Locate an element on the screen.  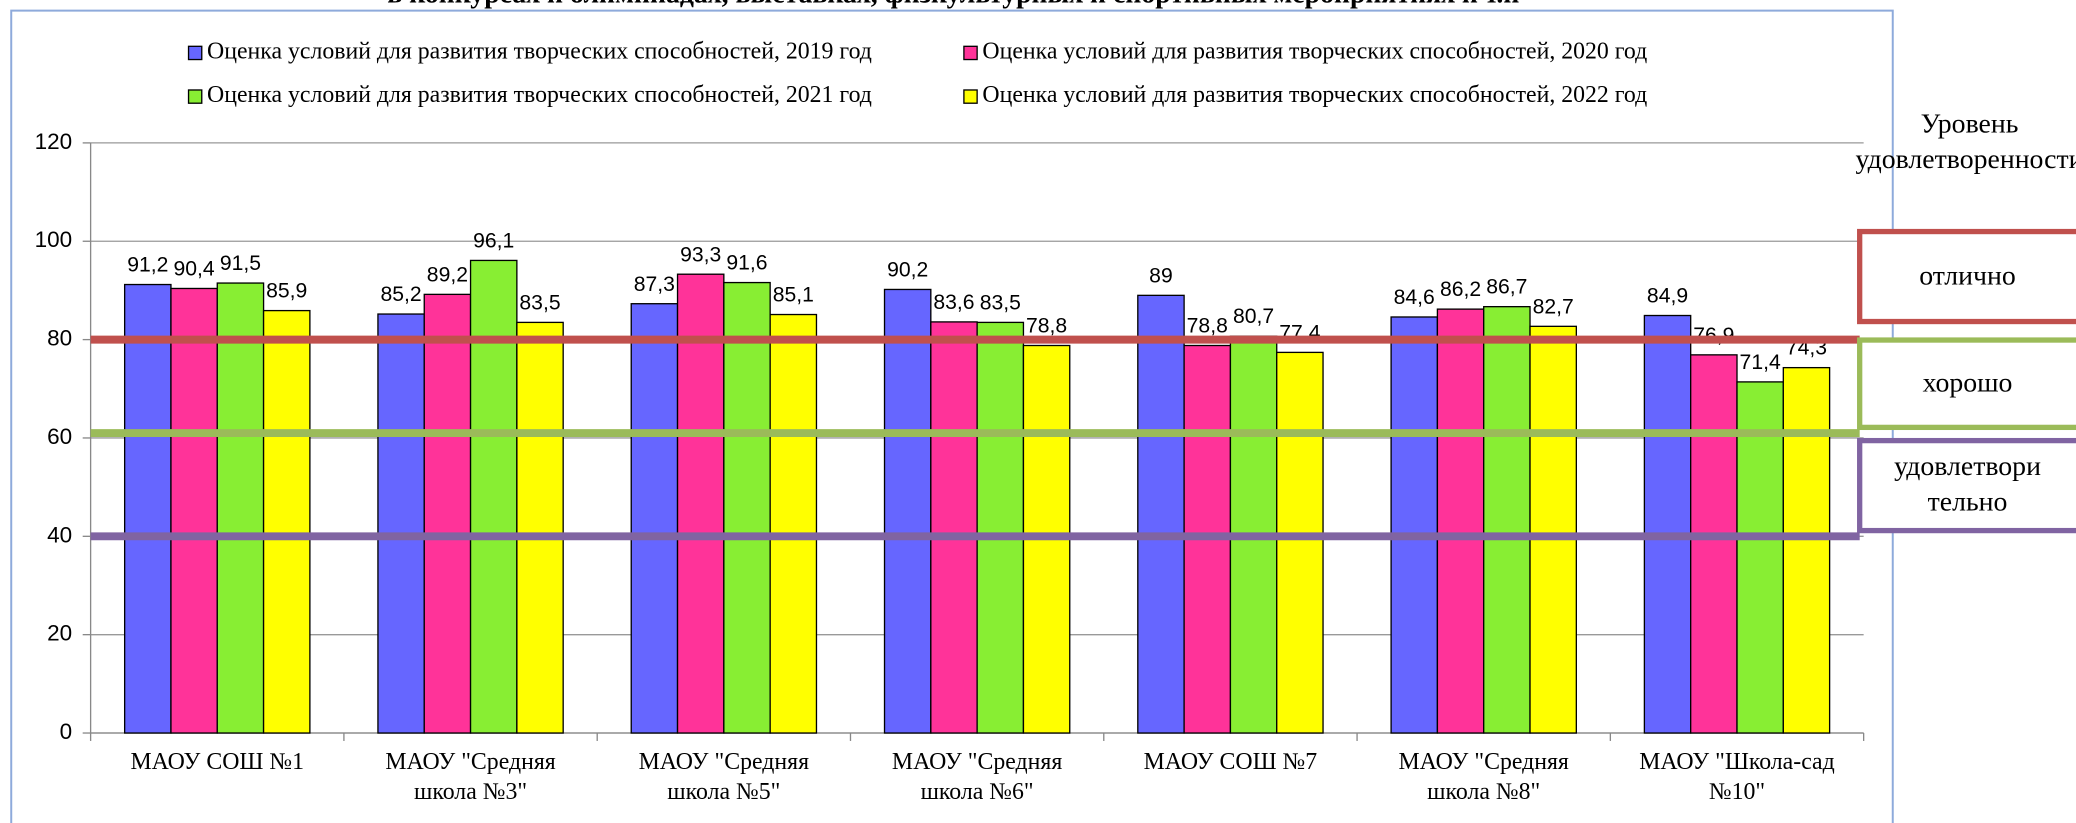
x-tick-label-box: МАОУ СОШ №1 is located at coordinates (217, 761).